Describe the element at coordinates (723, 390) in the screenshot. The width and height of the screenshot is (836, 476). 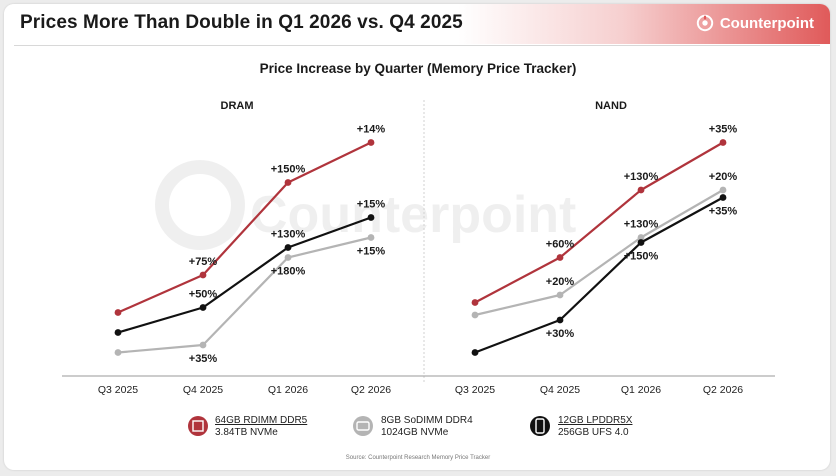
I see `nand-x-tick-label: Q2 2026` at that location.